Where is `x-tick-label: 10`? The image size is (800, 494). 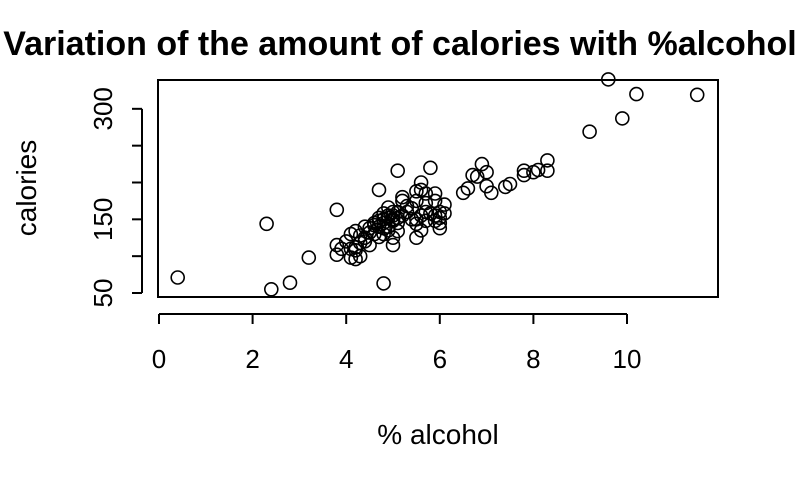 x-tick-label: 10 is located at coordinates (627, 359).